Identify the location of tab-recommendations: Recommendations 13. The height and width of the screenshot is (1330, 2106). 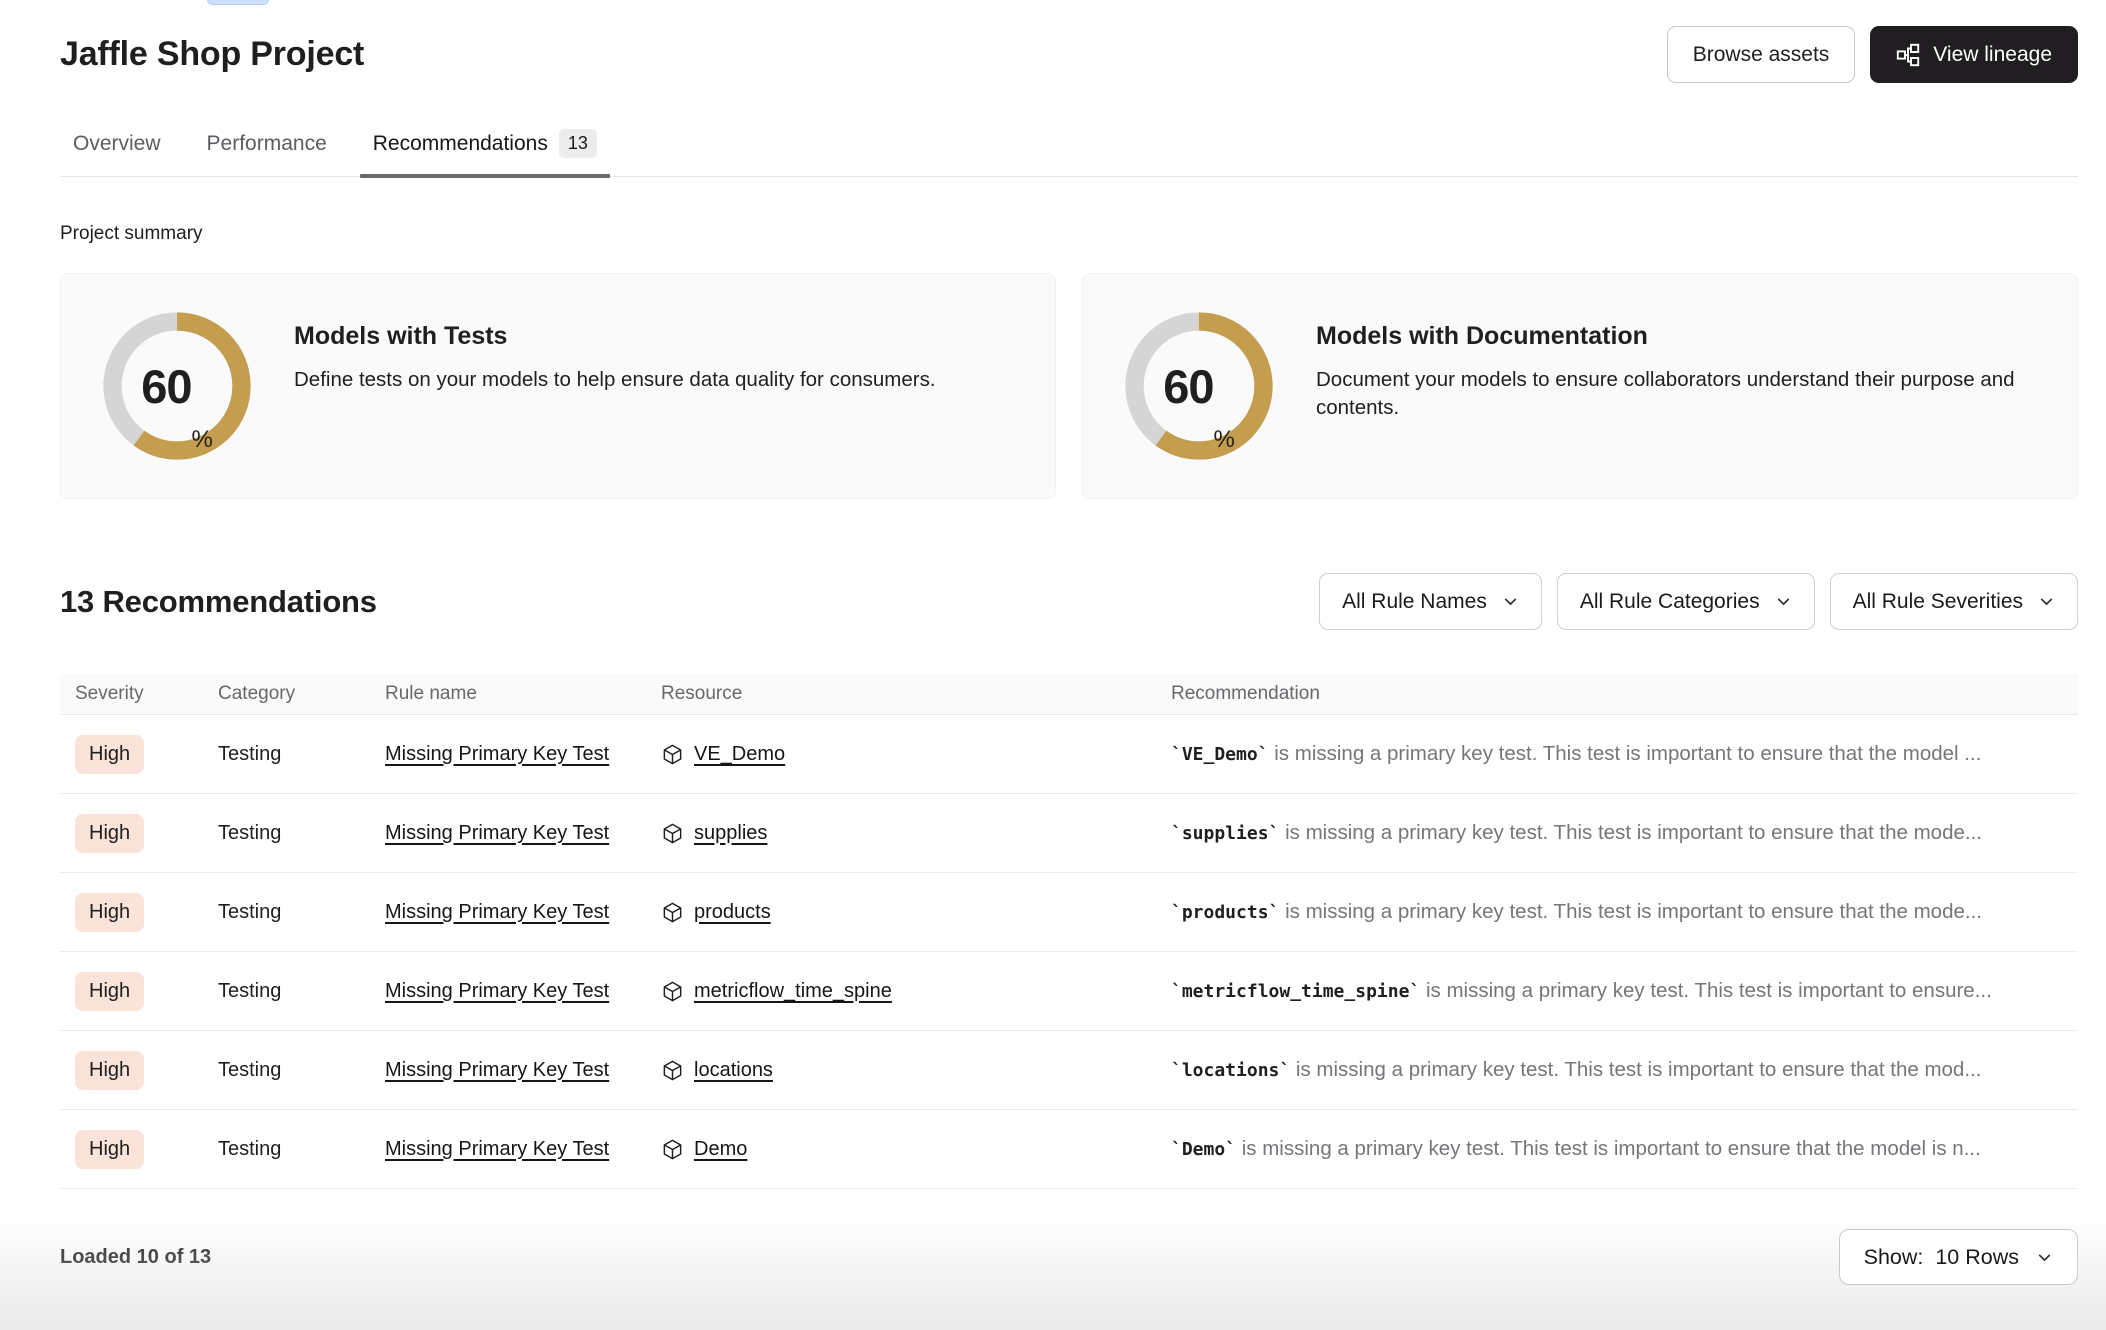
(485, 153).